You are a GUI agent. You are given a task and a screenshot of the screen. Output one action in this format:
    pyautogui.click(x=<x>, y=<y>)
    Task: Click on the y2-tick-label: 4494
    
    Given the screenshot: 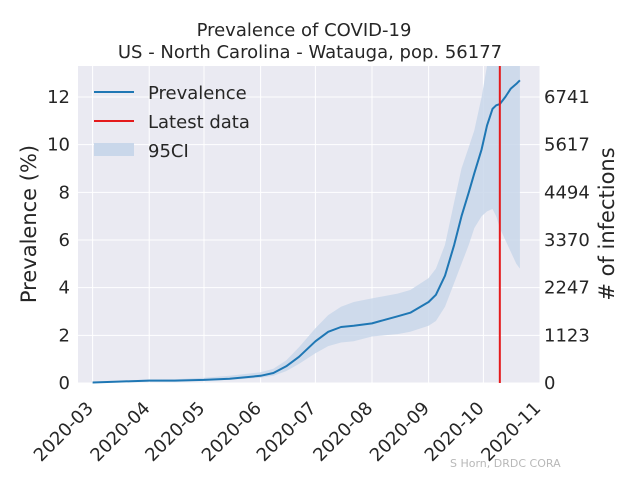 What is the action you would take?
    pyautogui.click(x=567, y=192)
    